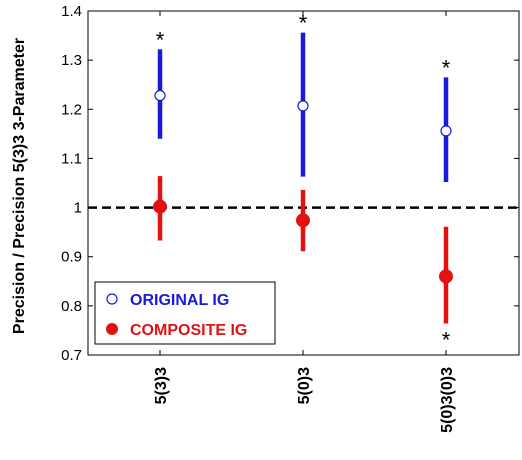 The width and height of the screenshot is (522, 460). Describe the element at coordinates (78, 208) in the screenshot. I see `y-tick-label: 1` at that location.